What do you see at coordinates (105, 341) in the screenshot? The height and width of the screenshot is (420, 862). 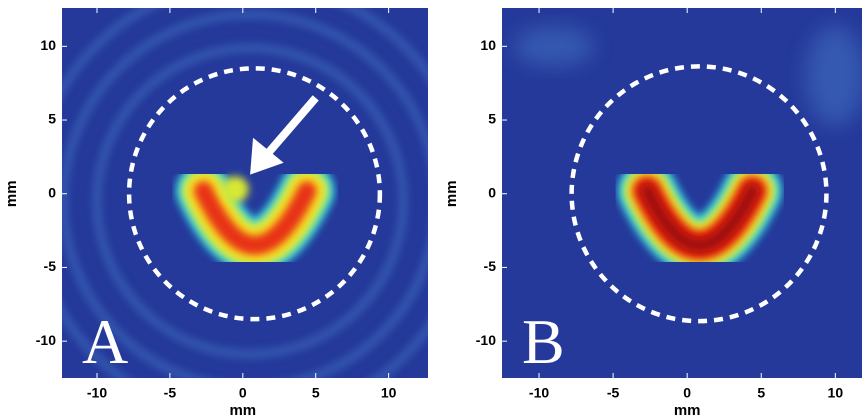 I see `panel-label: A` at bounding box center [105, 341].